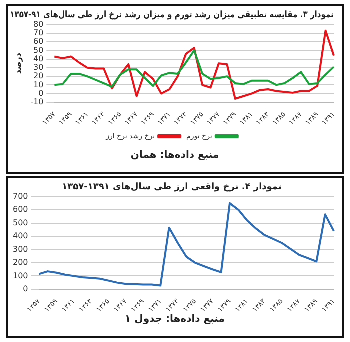 This screenshot has height=342, width=350. Describe the element at coordinates (18, 63) in the screenshot. I see `y-axis-title: درصد` at that location.